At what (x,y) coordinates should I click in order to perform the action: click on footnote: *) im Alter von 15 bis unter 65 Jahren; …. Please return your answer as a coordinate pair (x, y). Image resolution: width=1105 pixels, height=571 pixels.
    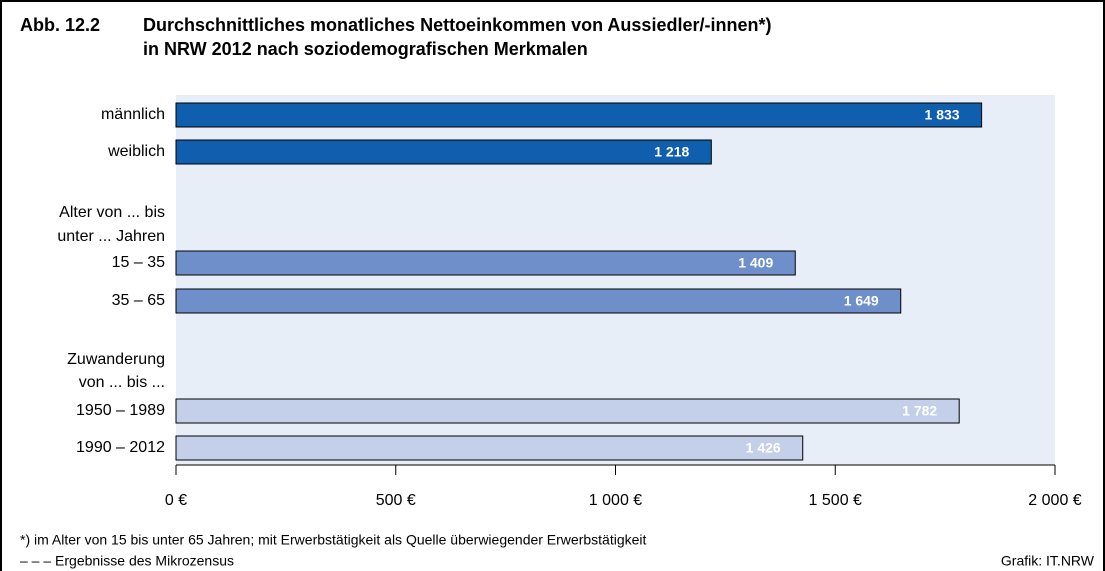
    Looking at the image, I should click on (333, 540).